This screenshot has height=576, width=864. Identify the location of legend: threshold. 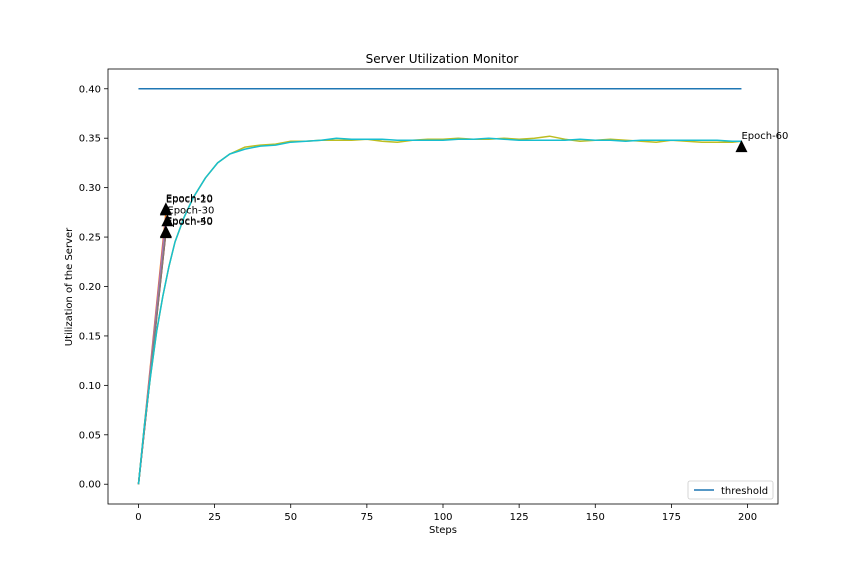
(730, 490).